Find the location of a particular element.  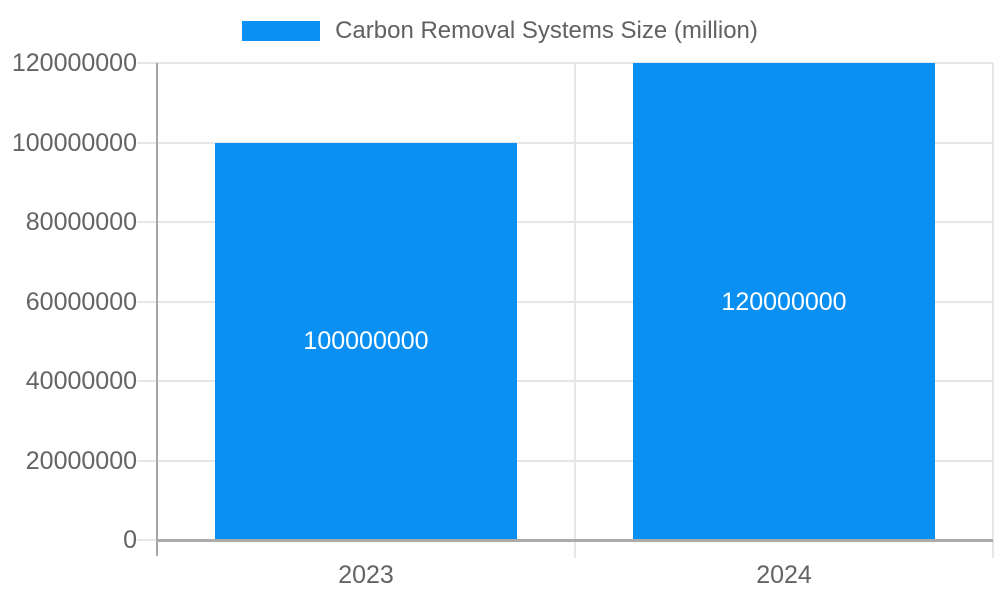

legend-label: Carbon Removal Systems Size (million) is located at coordinates (546, 30).